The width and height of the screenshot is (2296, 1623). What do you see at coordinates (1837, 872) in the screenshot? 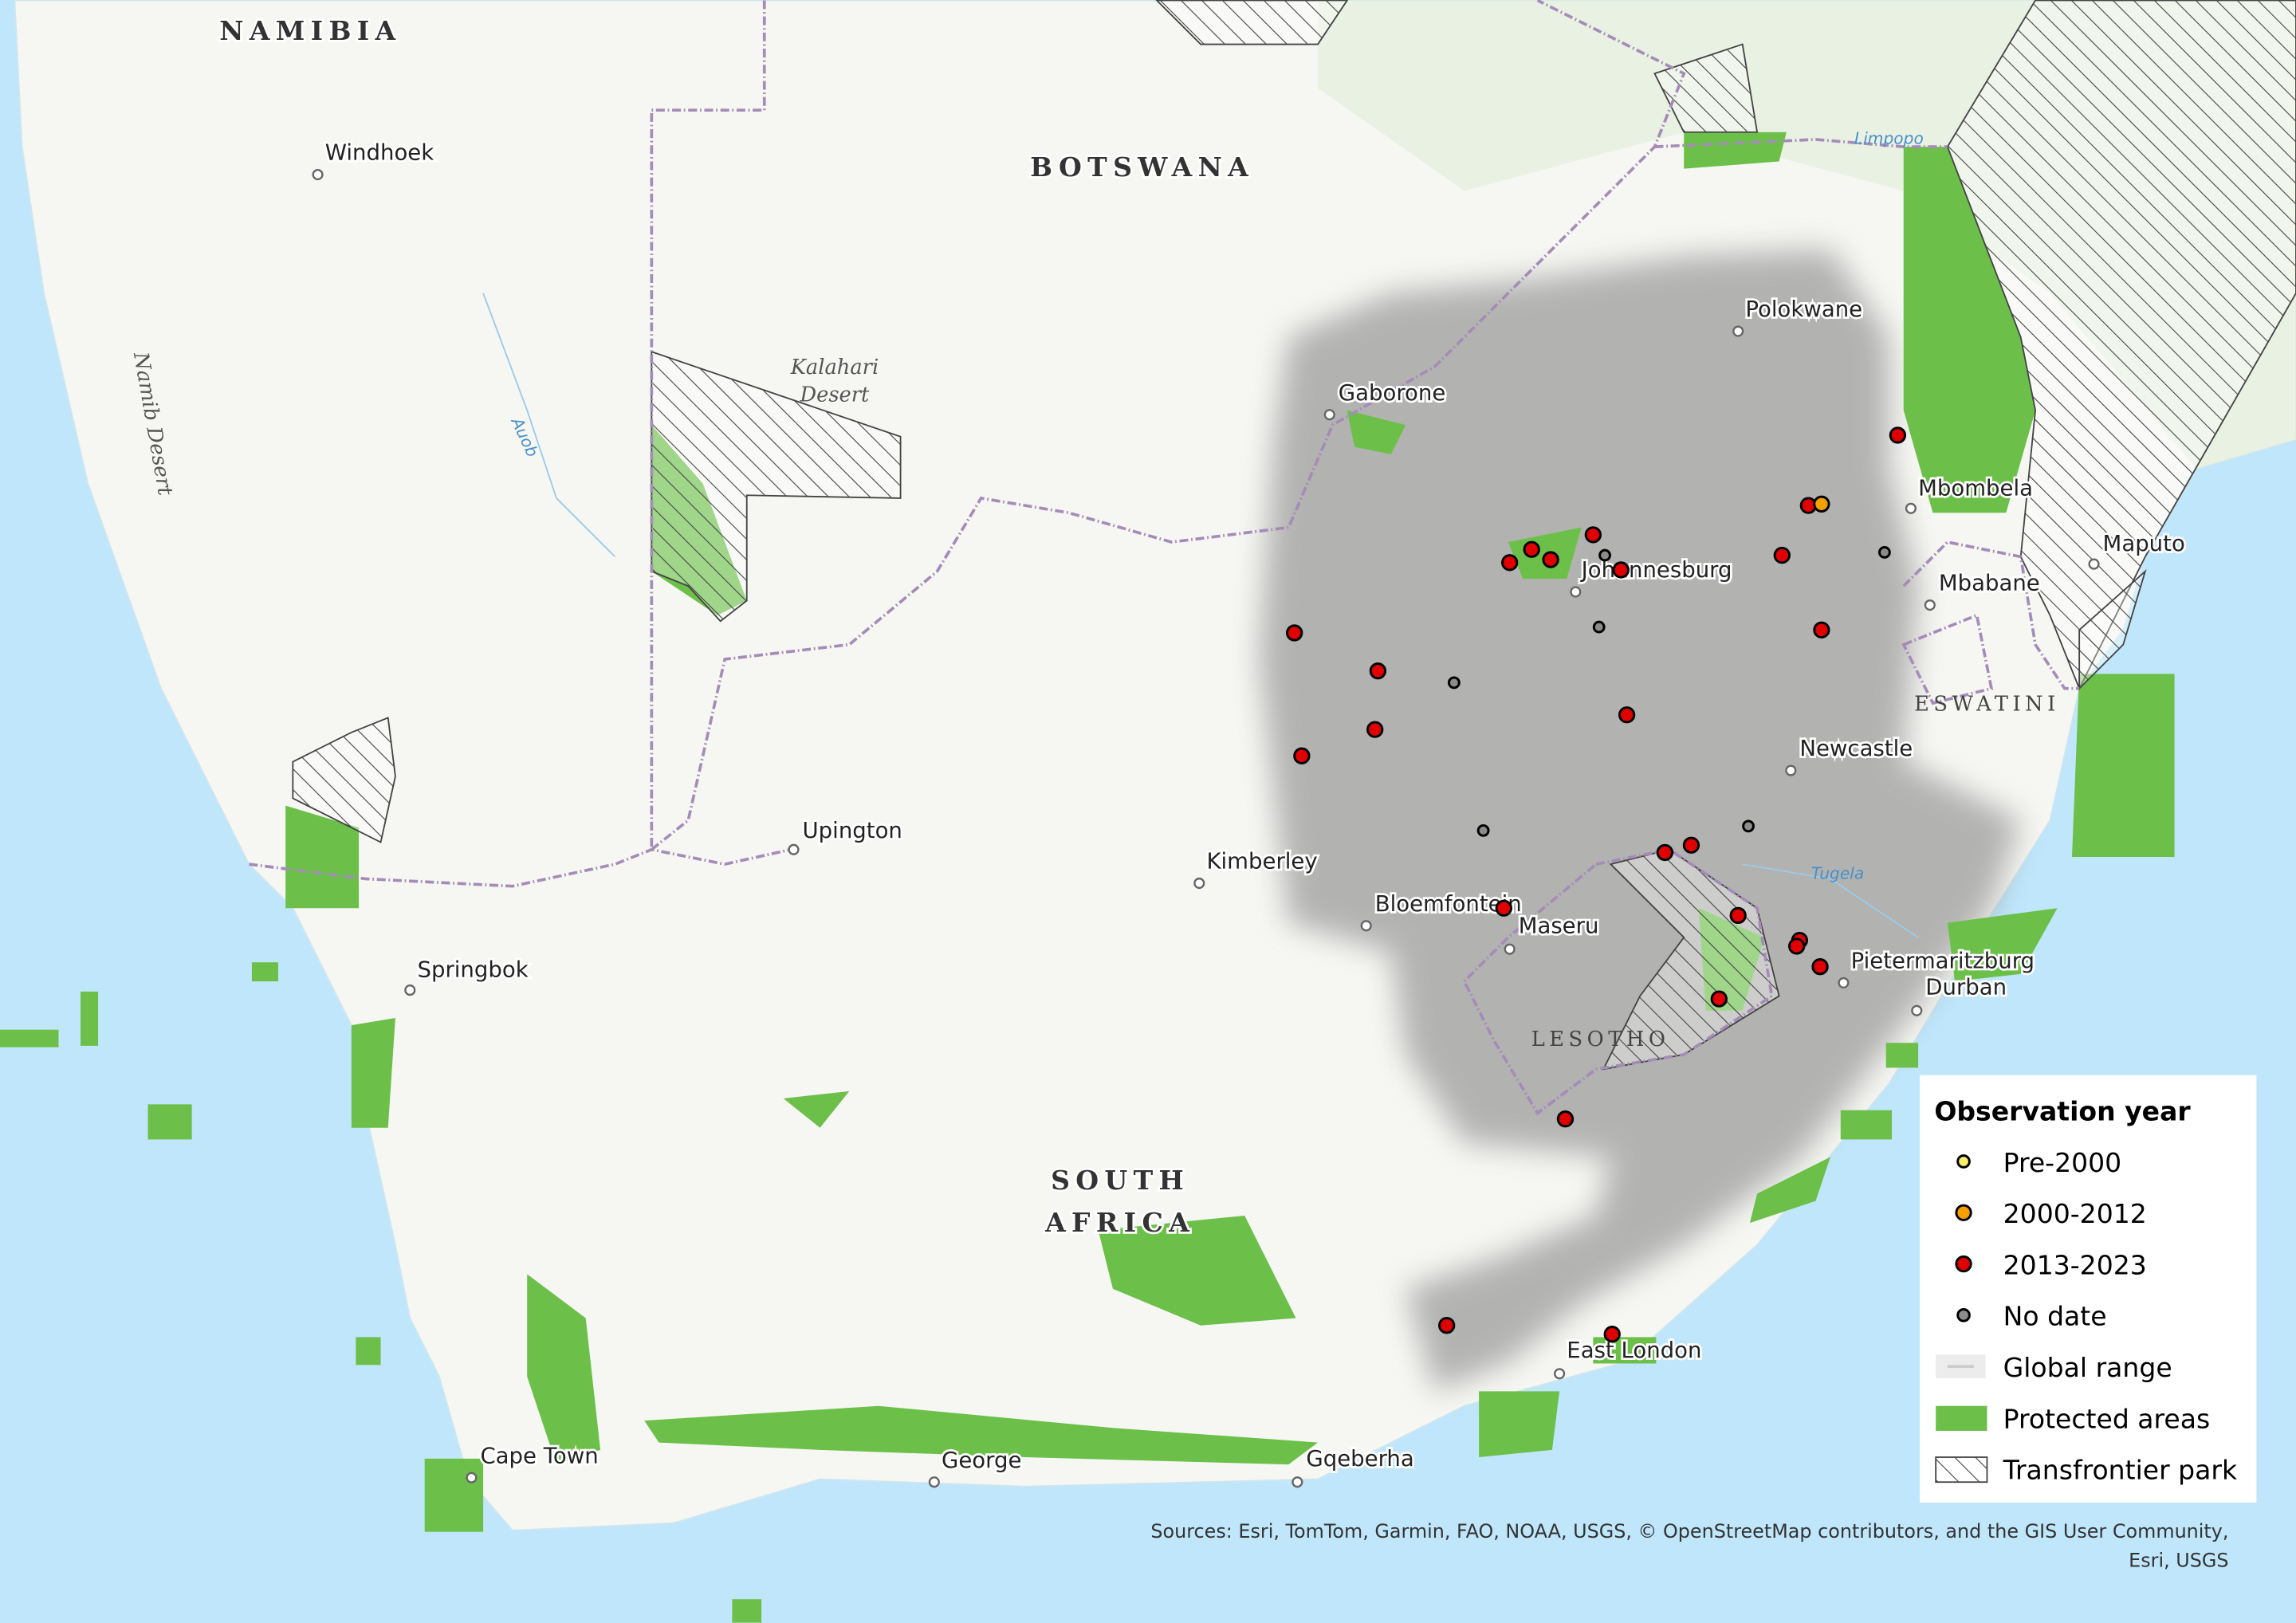
I see `label-tugela-river: Tugela` at bounding box center [1837, 872].